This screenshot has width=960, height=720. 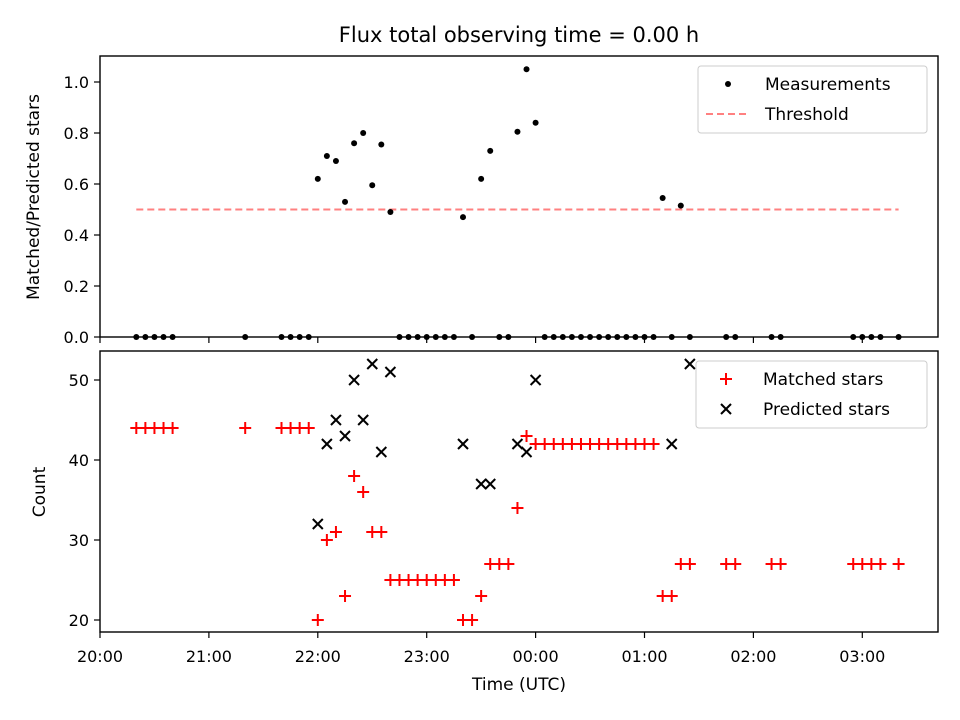 I want to click on bottom-x-tick-label: 01:00, so click(x=644, y=656).